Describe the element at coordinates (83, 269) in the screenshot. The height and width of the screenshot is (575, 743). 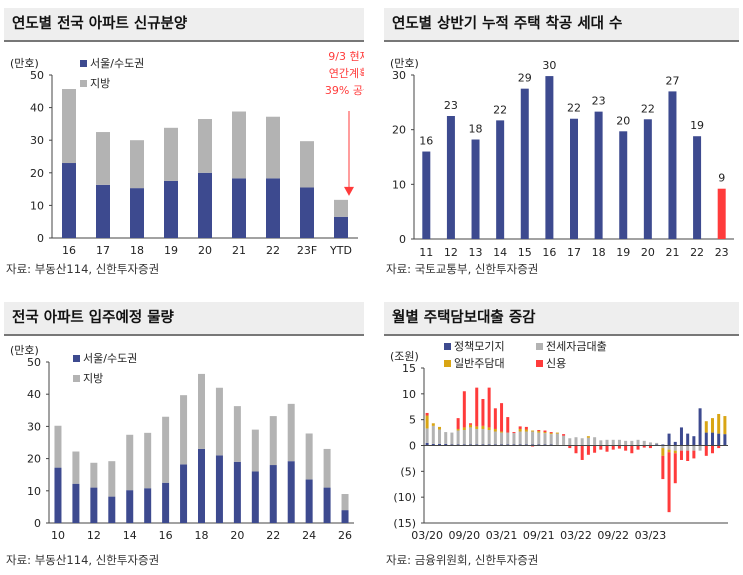
I see `source-new-supply: 자료: 부동산114, 신한투자증권` at that location.